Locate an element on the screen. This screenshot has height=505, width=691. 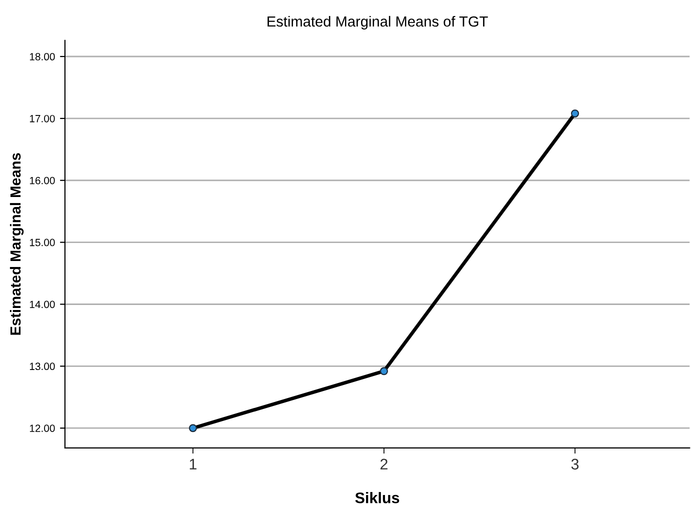
y-tick-label: 13.00 is located at coordinates (42, 366).